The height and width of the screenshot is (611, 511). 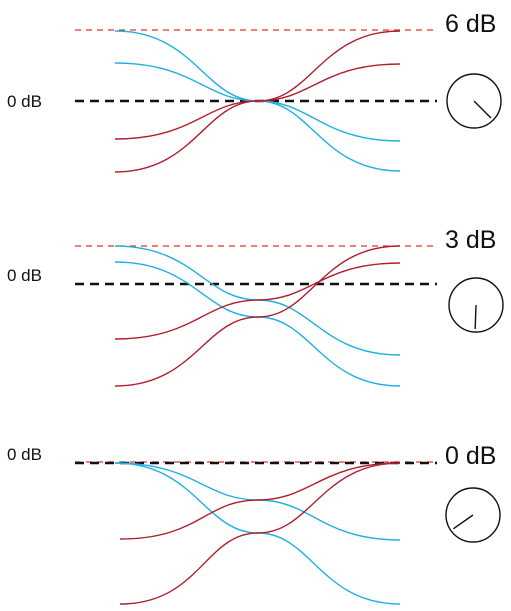 I want to click on level-label: 3 dB, so click(x=470, y=240).